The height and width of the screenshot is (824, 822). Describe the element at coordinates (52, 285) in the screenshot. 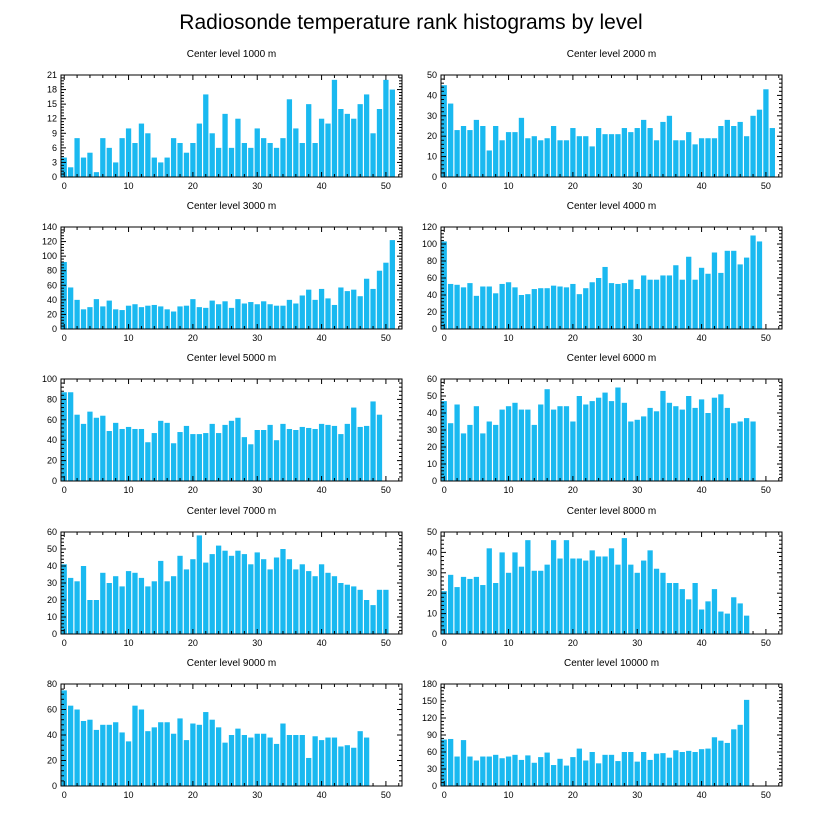

I see `y-tick-label: 60` at that location.